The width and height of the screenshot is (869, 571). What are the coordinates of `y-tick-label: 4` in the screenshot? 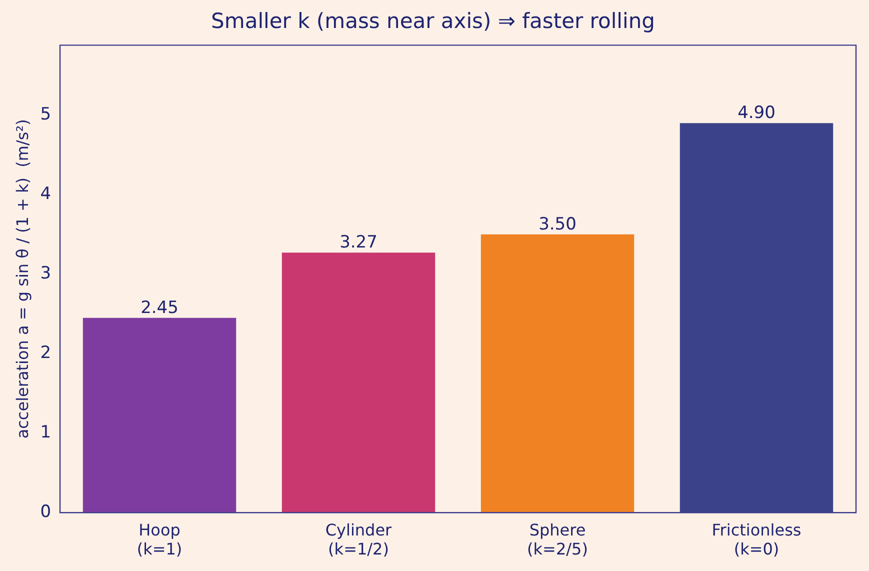 It's located at (46, 194).